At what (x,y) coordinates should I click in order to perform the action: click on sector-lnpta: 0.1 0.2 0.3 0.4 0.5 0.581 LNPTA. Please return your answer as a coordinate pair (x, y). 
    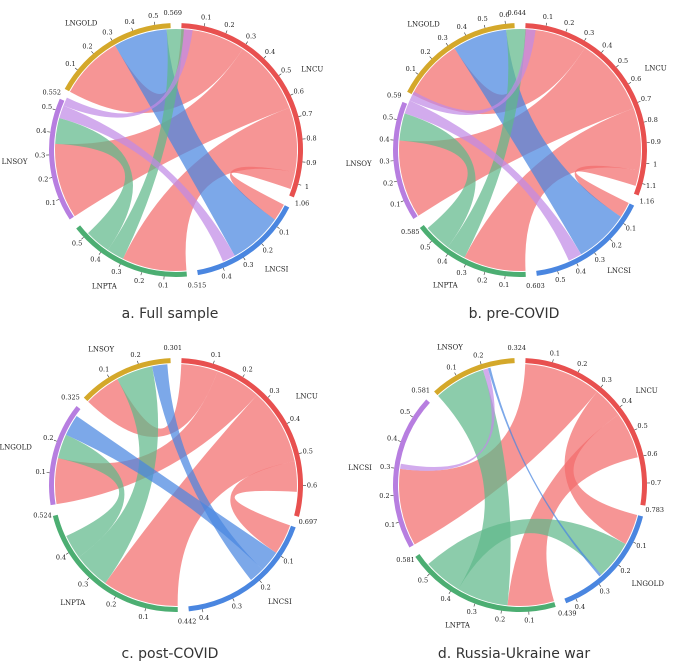
    Looking at the image, I should click on (476, 591).